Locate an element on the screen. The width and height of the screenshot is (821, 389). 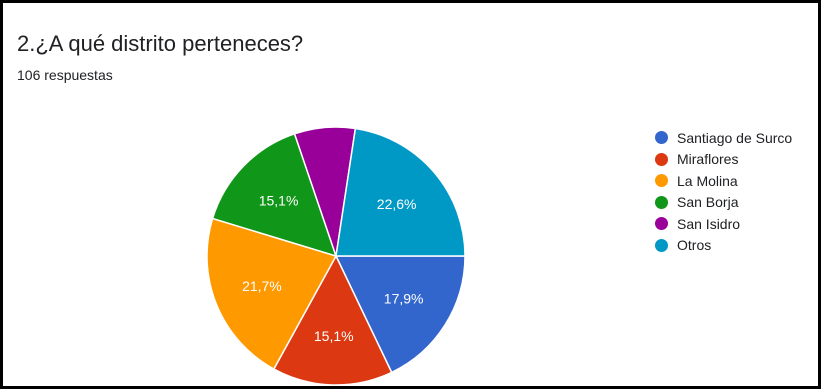
legend-item: Santiago de Surco is located at coordinates (723, 138).